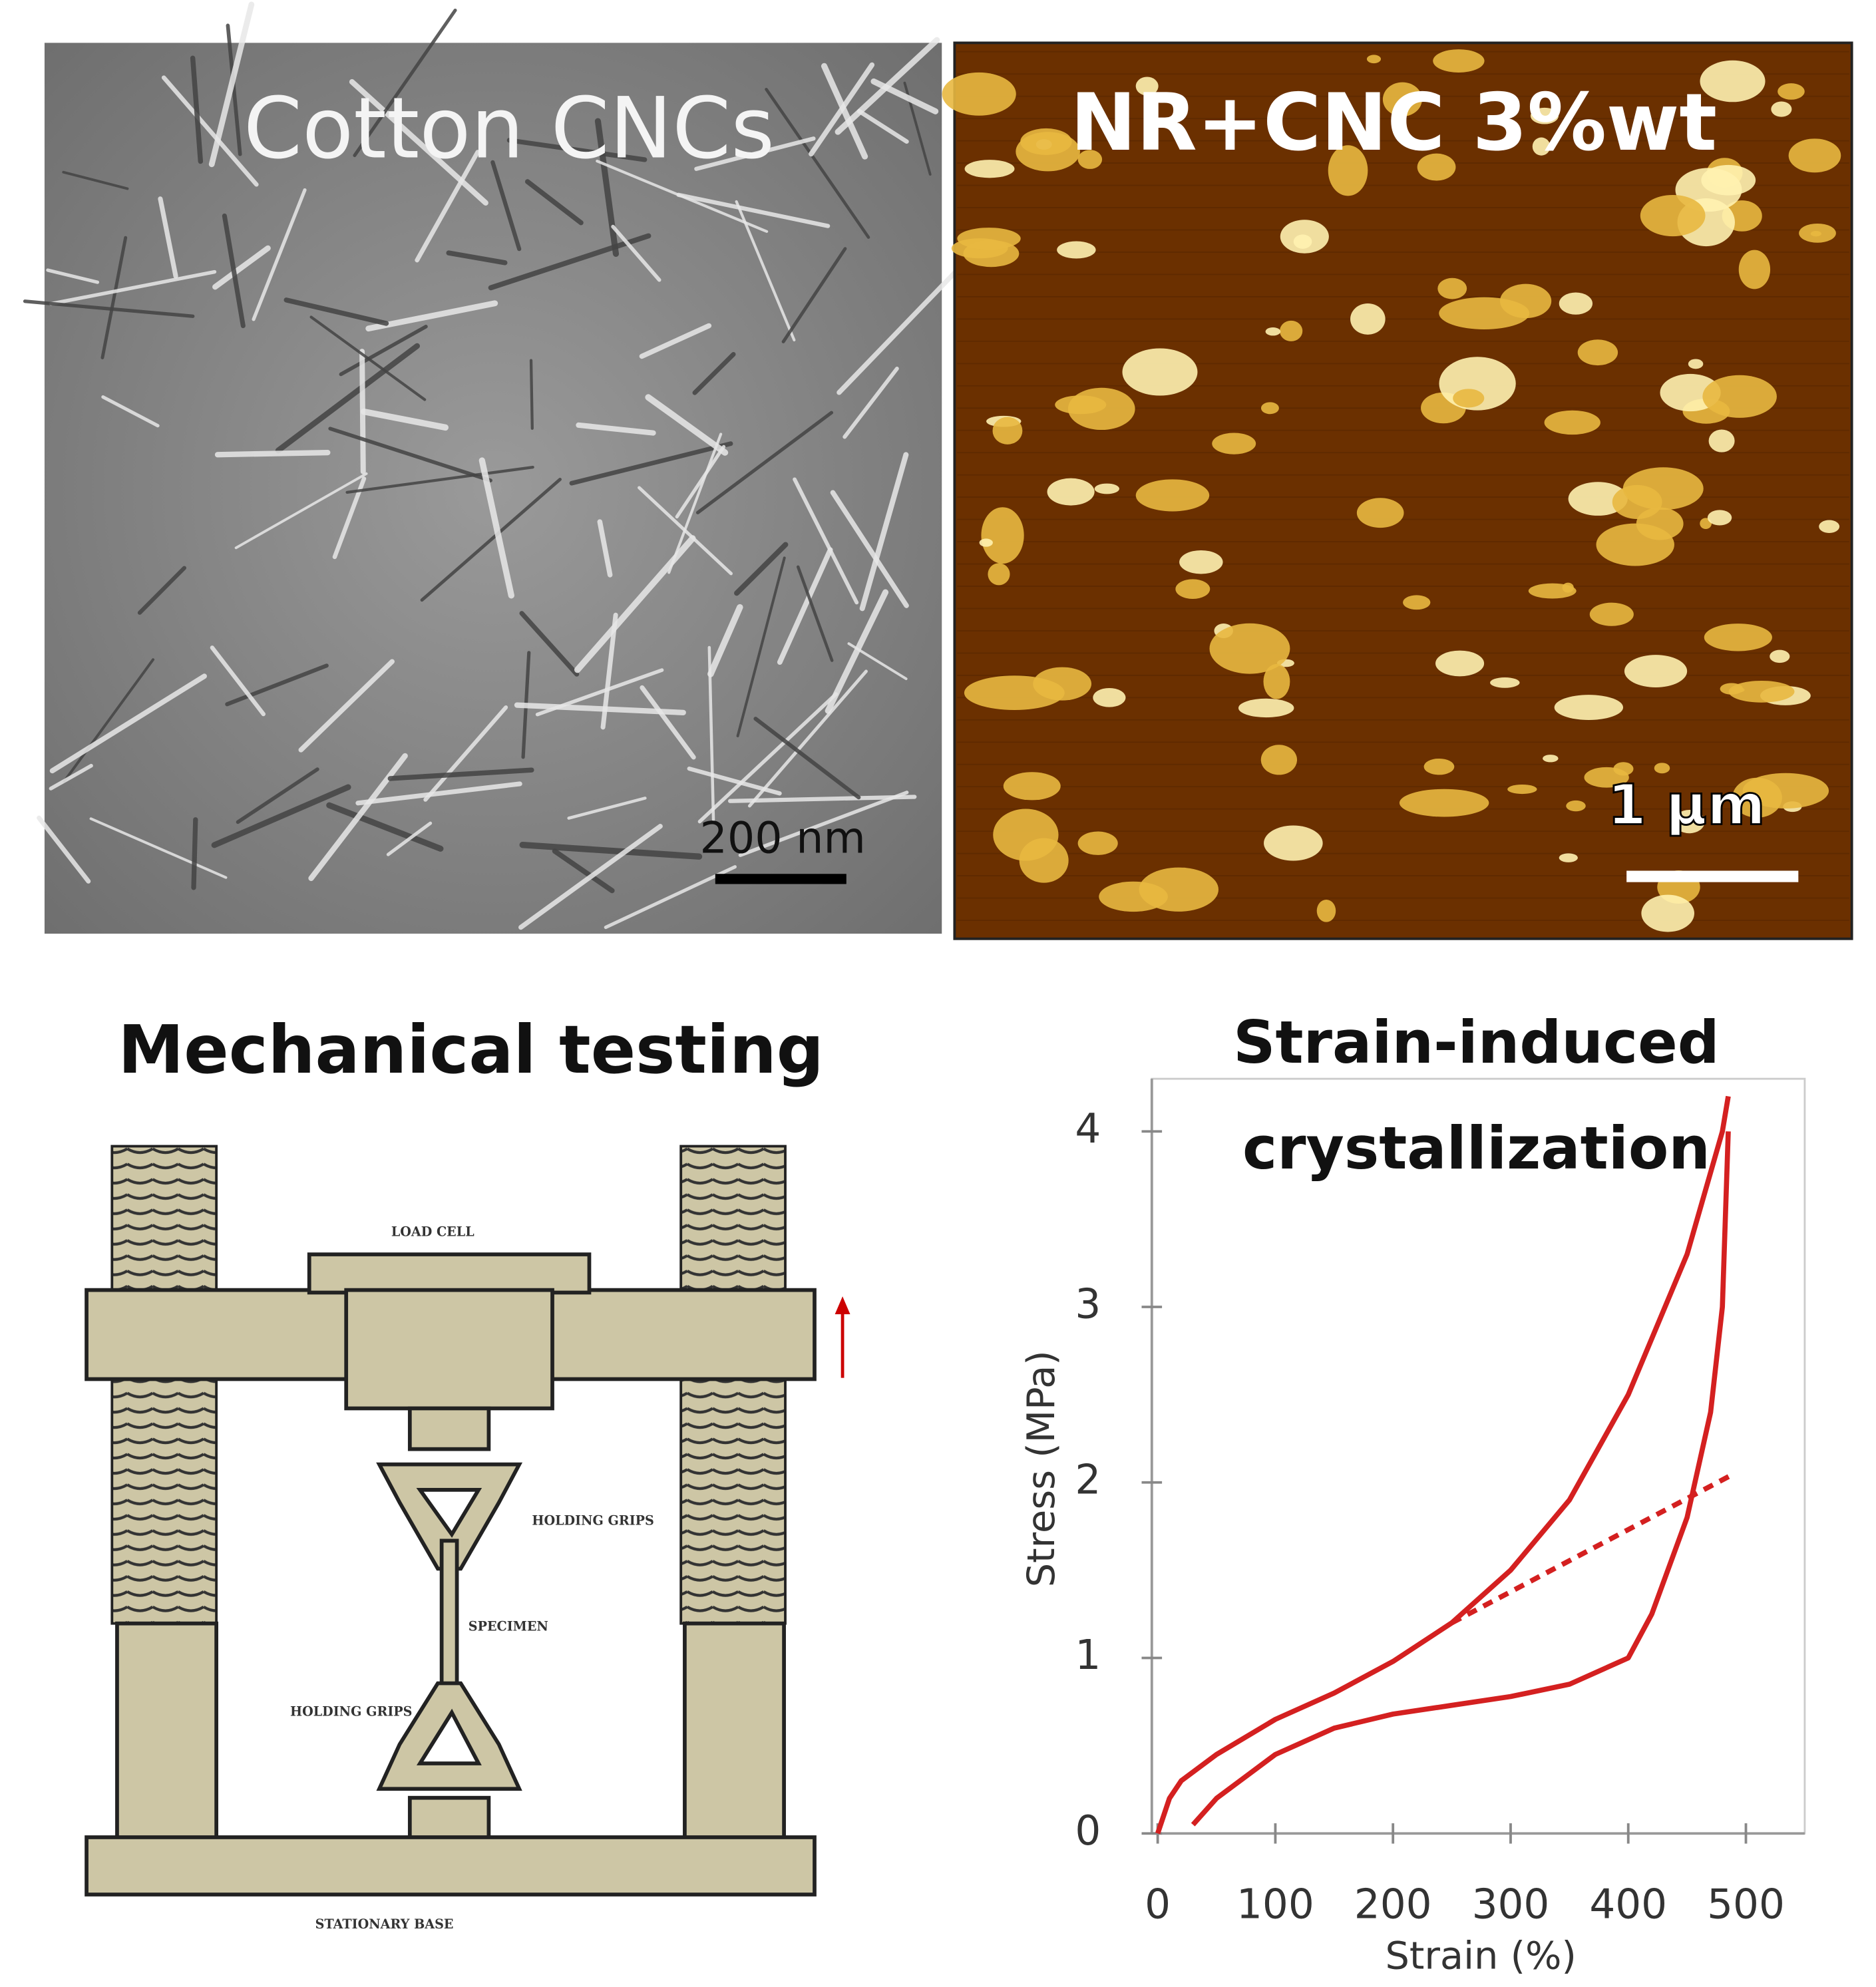 The height and width of the screenshot is (1987, 1876). I want to click on y-tick-label: 1, so click(1088, 1655).